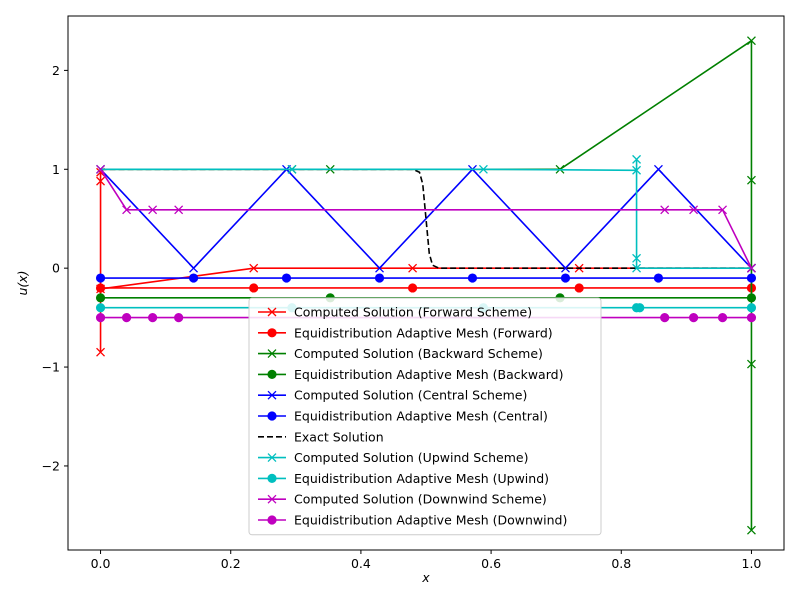 The width and height of the screenshot is (800, 600). What do you see at coordinates (491, 563) in the screenshot?
I see `x-tick-label-4: 0.6` at bounding box center [491, 563].